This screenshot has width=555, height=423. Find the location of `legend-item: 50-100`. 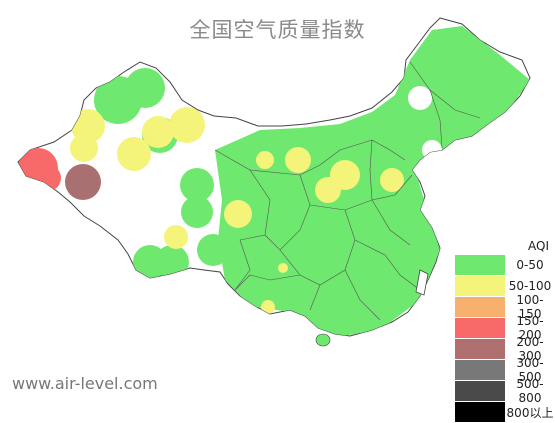

legend-item: 50-100 is located at coordinates (505, 286).